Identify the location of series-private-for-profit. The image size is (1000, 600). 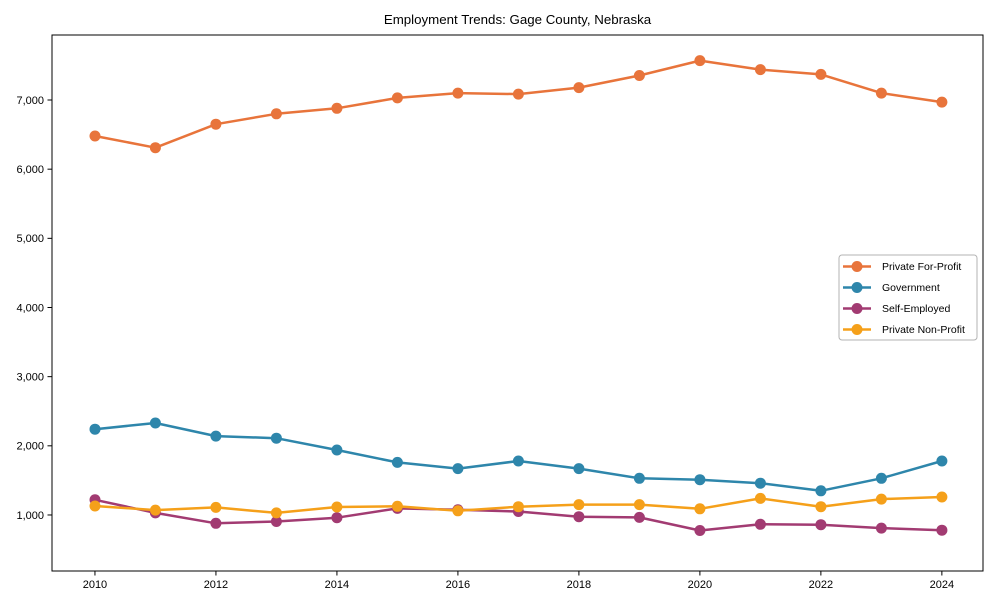
(518, 104).